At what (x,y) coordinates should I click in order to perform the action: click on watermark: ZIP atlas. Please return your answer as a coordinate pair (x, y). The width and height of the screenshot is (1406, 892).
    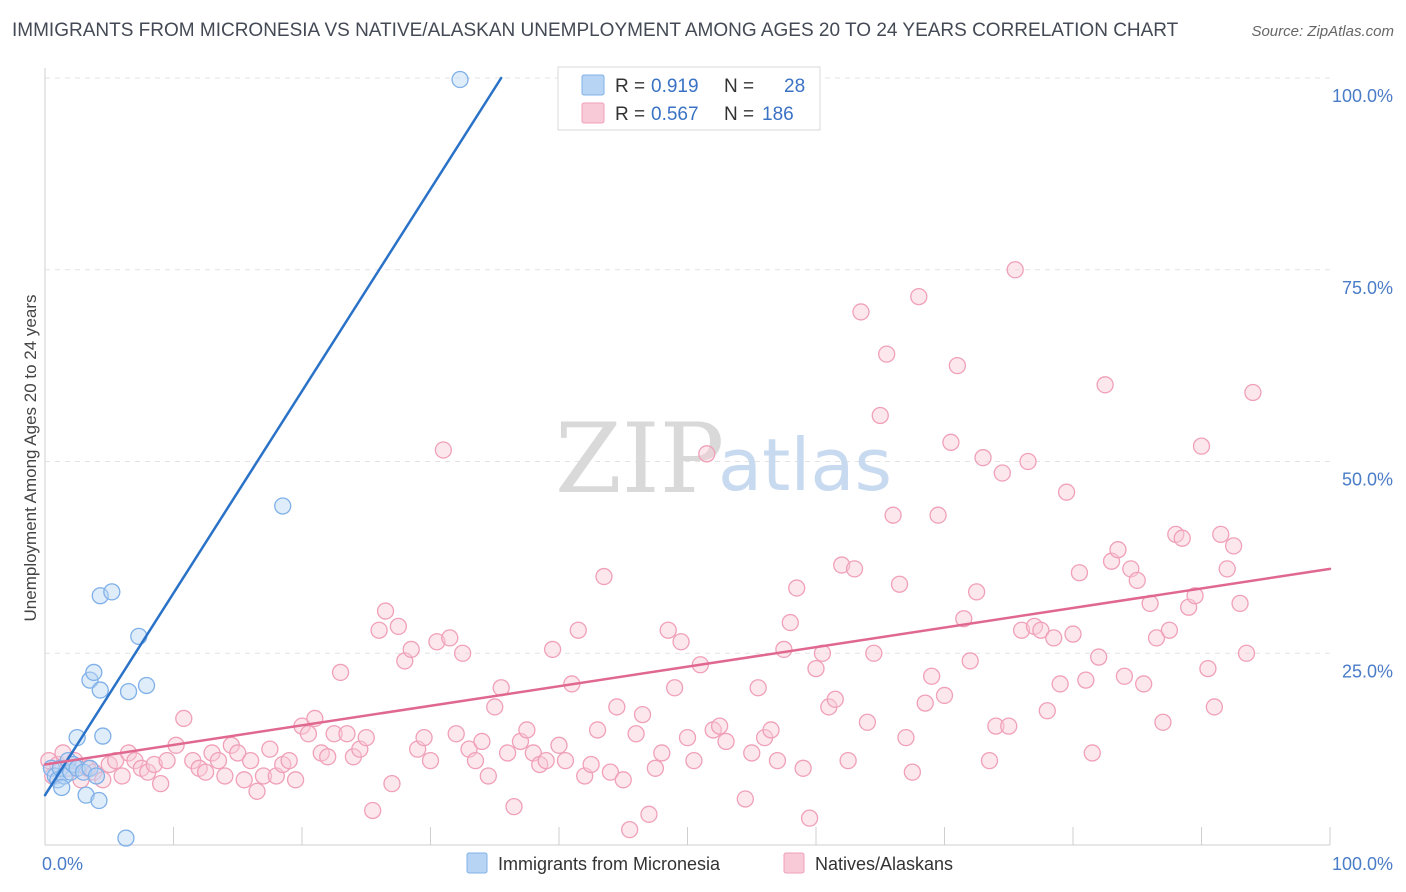
    Looking at the image, I should click on (723, 459).